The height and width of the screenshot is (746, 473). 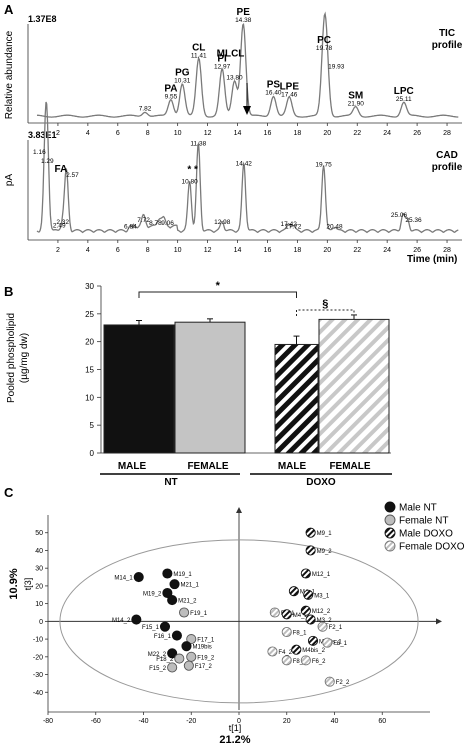 What do you see at coordinates (390, 520) in the screenshot?
I see `legend-marker-female-nt` at bounding box center [390, 520].